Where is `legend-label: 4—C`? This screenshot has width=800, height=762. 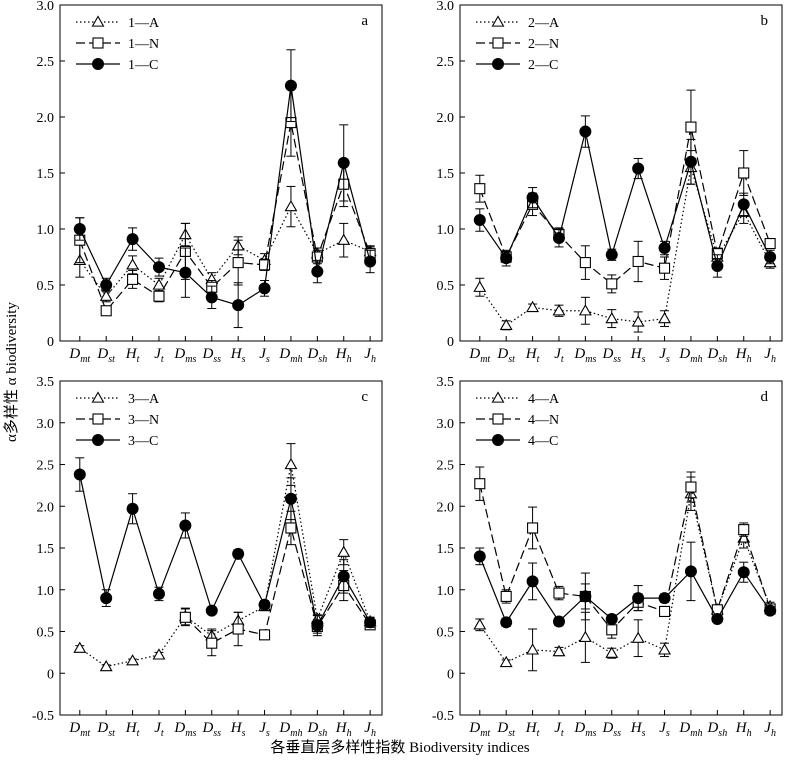
legend-label: 4—C is located at coordinates (543, 441).